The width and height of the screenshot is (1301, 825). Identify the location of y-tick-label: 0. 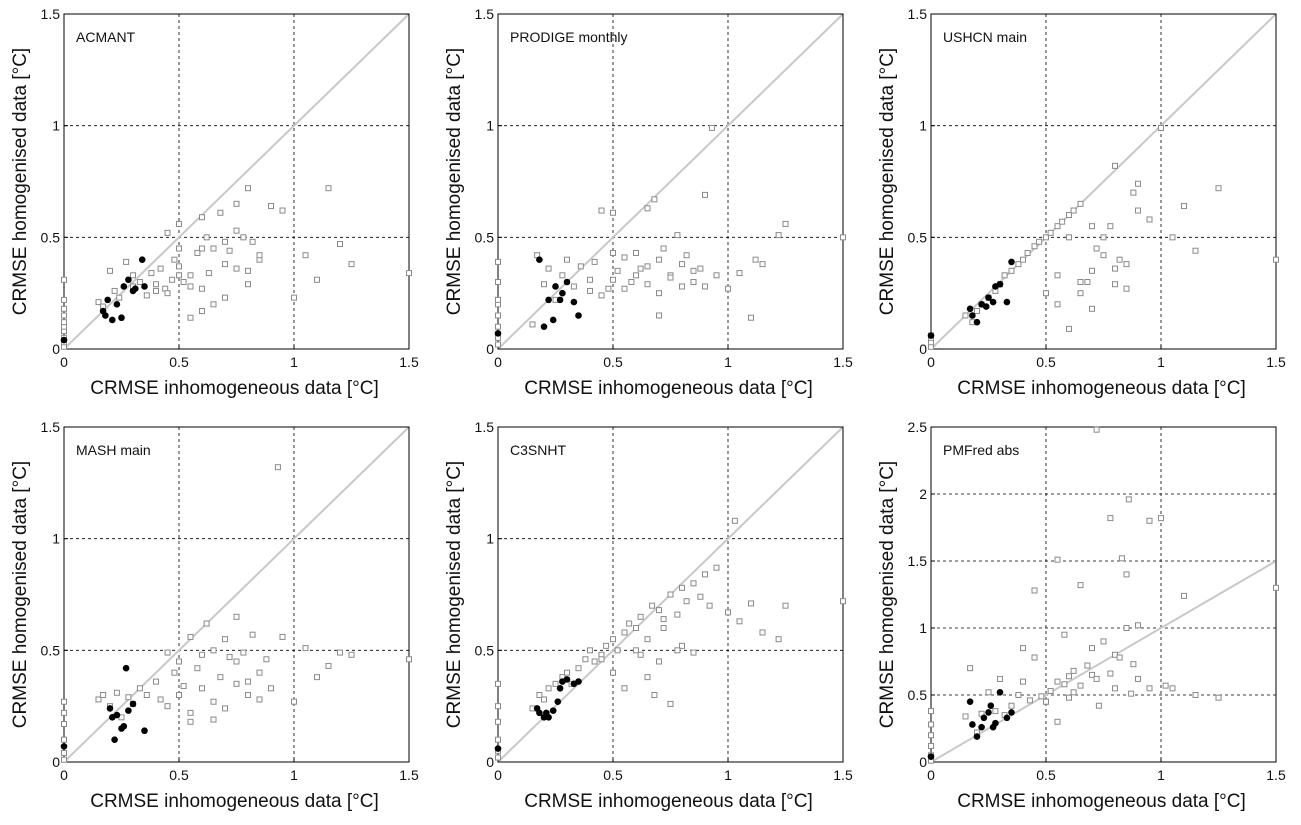
(923, 349).